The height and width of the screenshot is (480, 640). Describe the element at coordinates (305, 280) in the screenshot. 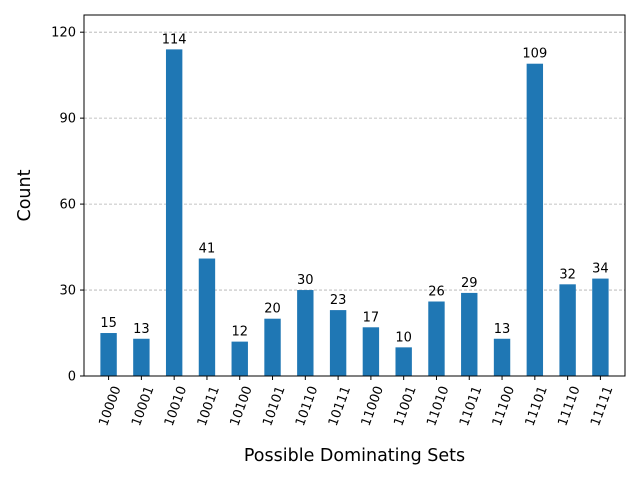

I see `bar-value-label: 30` at that location.